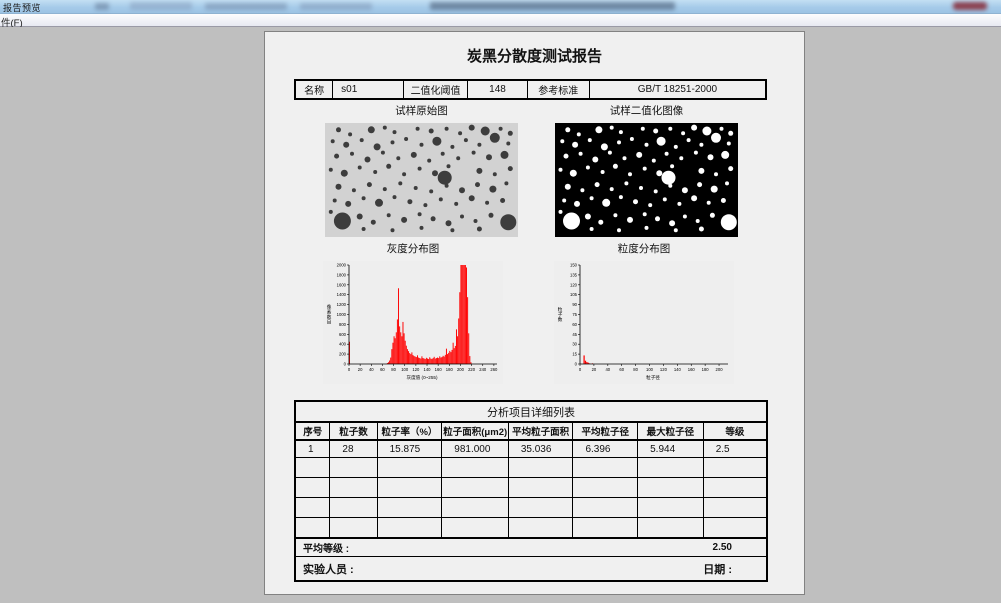  I want to click on svg-text: 1800, so click(342, 274).